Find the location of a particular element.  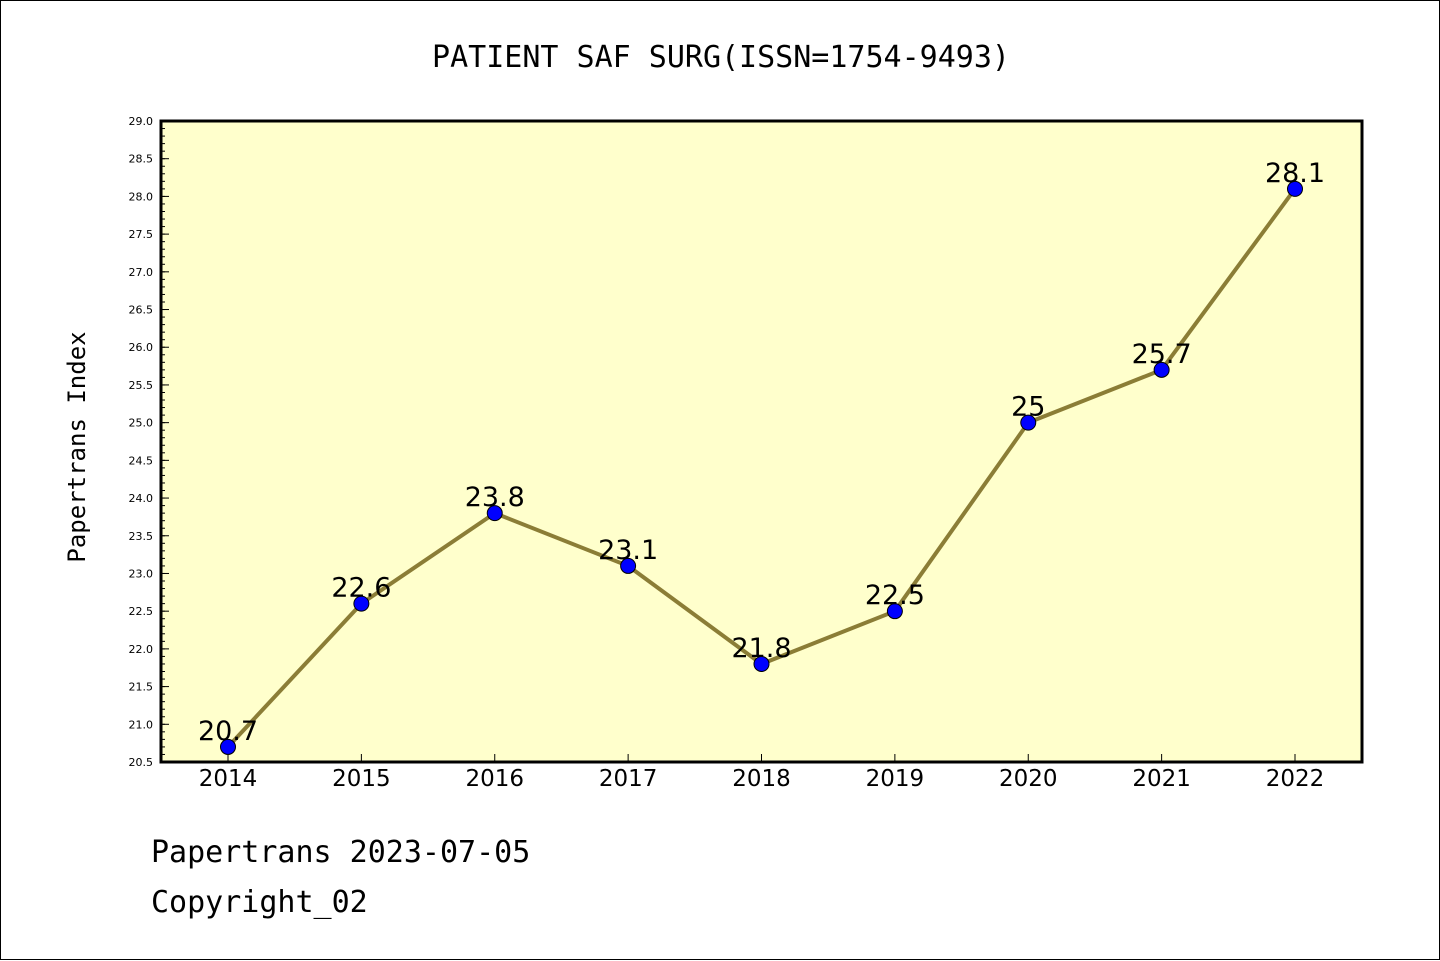

y-tick-label: 29.0 is located at coordinates (141, 121).